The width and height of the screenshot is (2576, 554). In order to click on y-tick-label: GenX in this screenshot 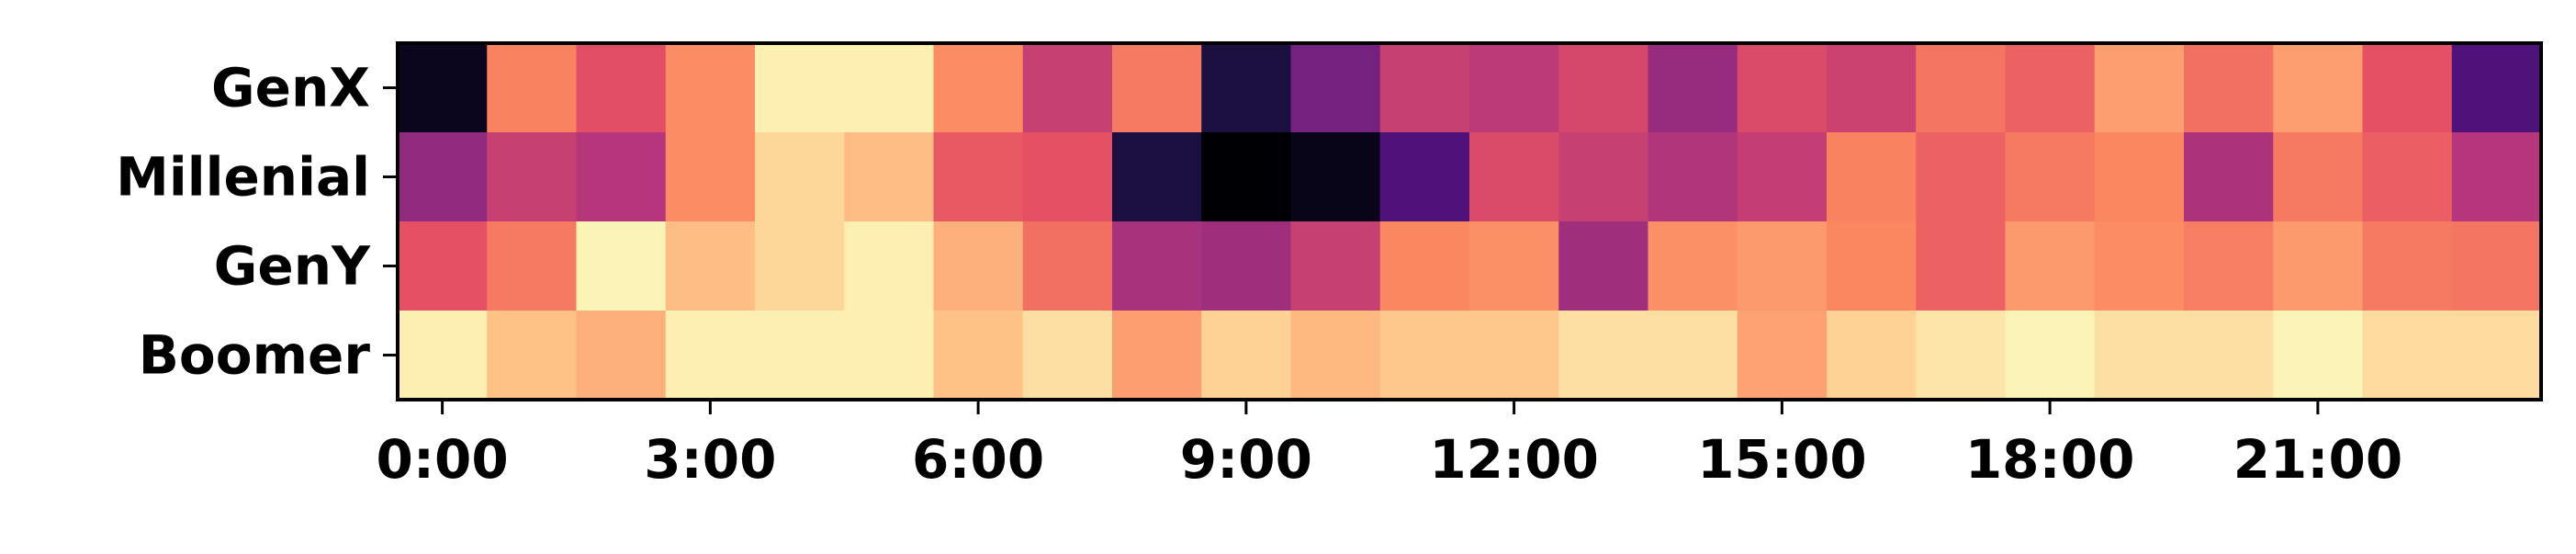, I will do `click(290, 88)`.